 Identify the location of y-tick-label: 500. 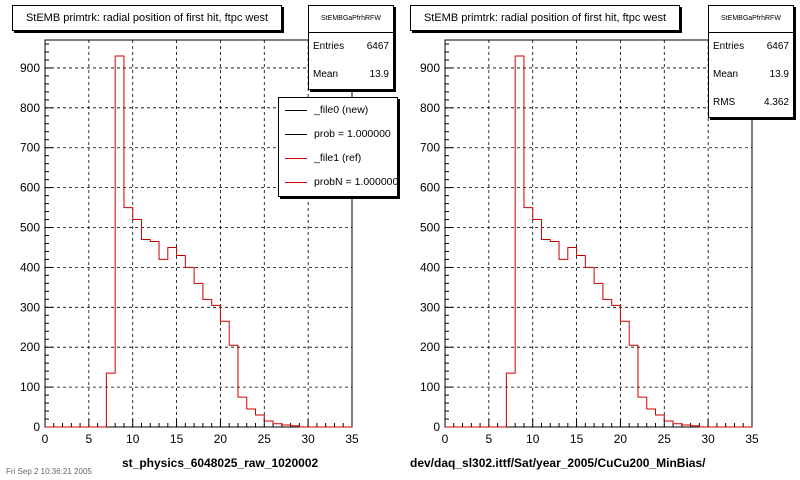
(30, 228).